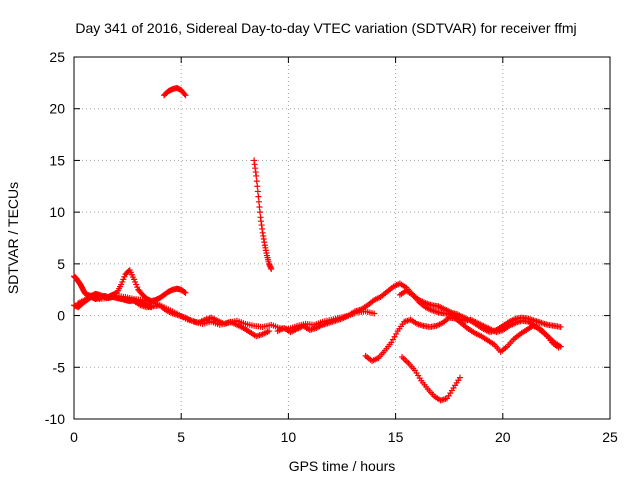  Describe the element at coordinates (289, 437) in the screenshot. I see `x-tick-label: 10` at that location.